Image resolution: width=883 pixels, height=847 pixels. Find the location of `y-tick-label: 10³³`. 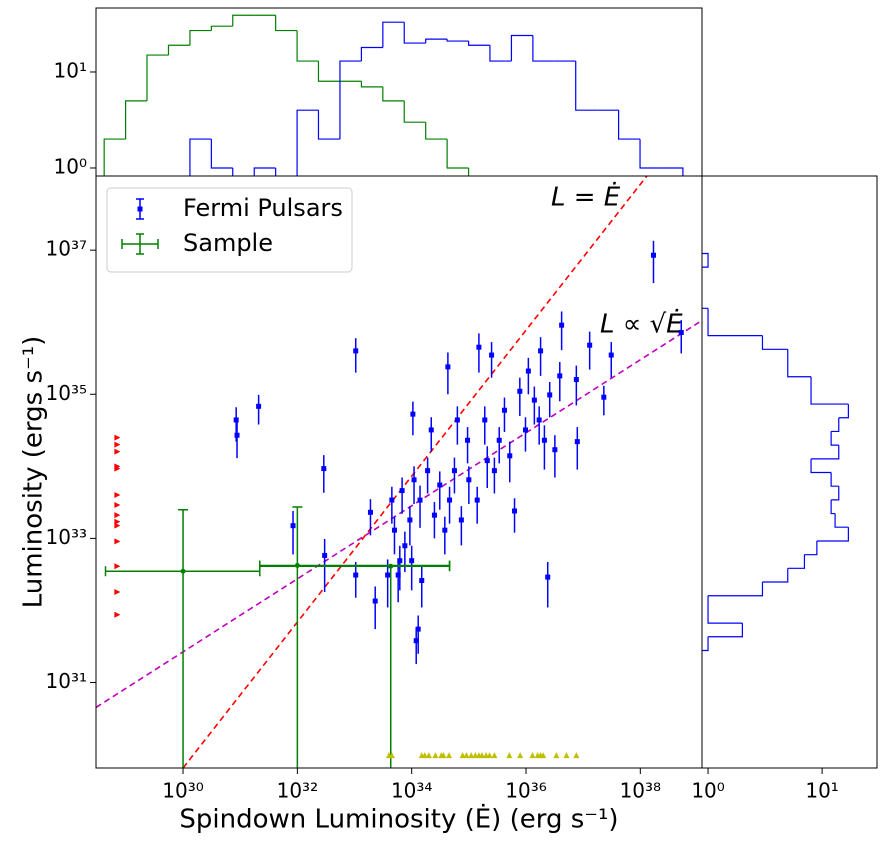

y-tick-label: 10³³ is located at coordinates (66, 537).